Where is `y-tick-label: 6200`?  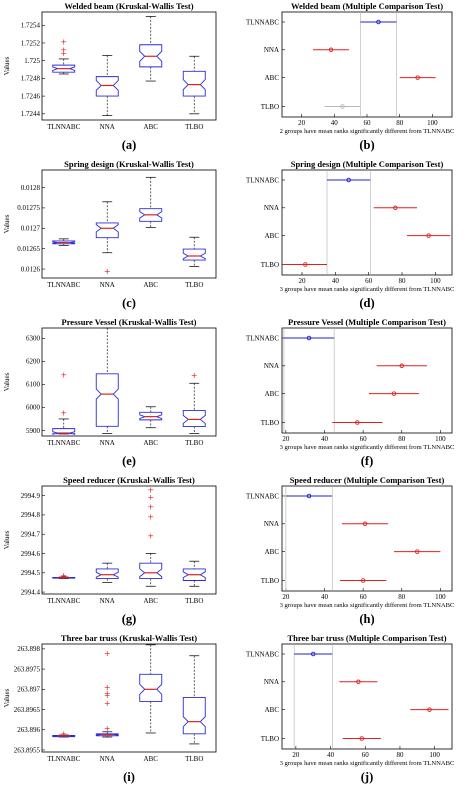
y-tick-label: 6200 is located at coordinates (33, 362).